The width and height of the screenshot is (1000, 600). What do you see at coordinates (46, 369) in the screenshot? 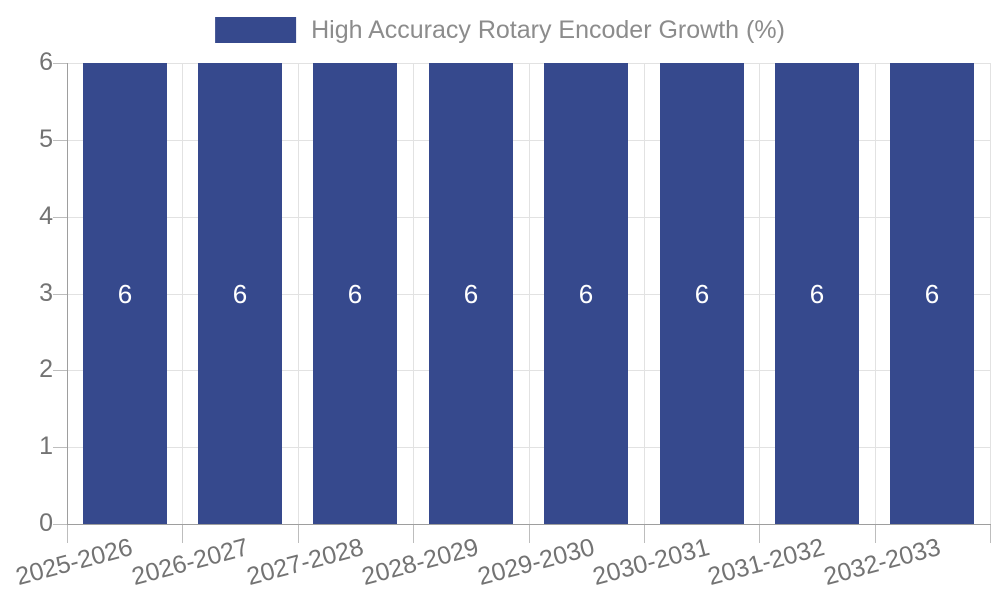
I see `y-axis-label: 2` at bounding box center [46, 369].